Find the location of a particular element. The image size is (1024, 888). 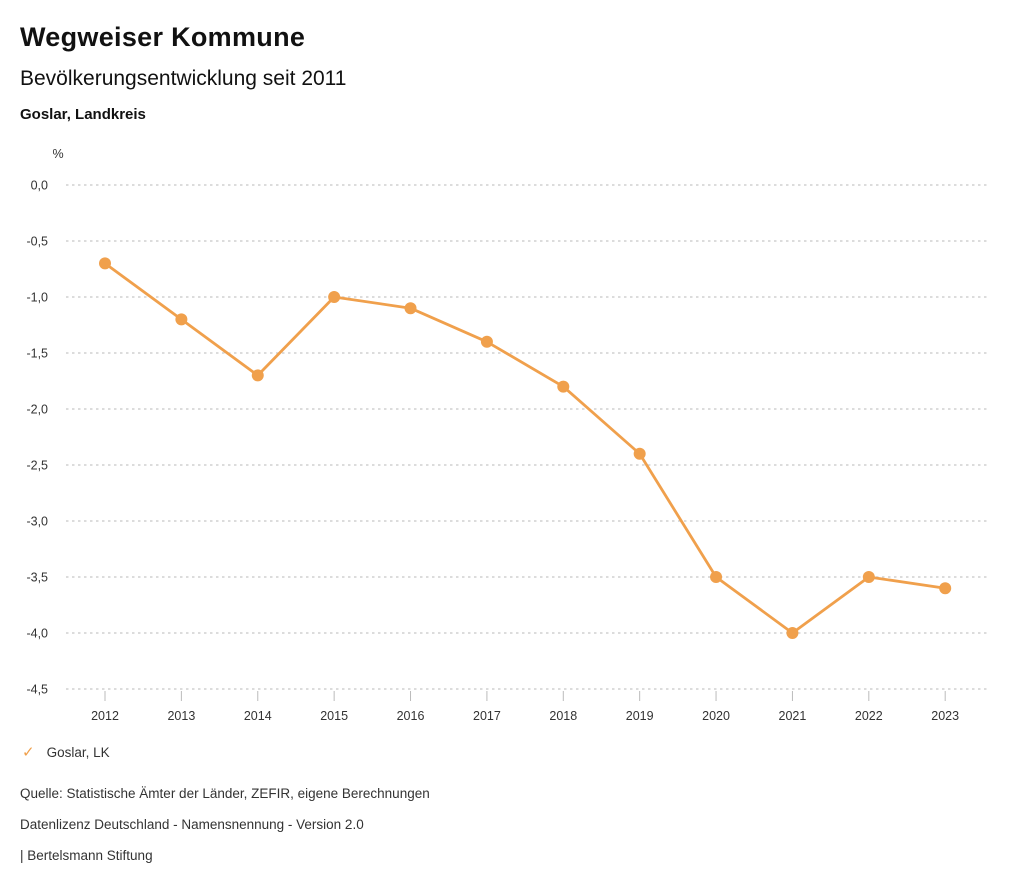

x-tick-label: 2017 is located at coordinates (487, 716).